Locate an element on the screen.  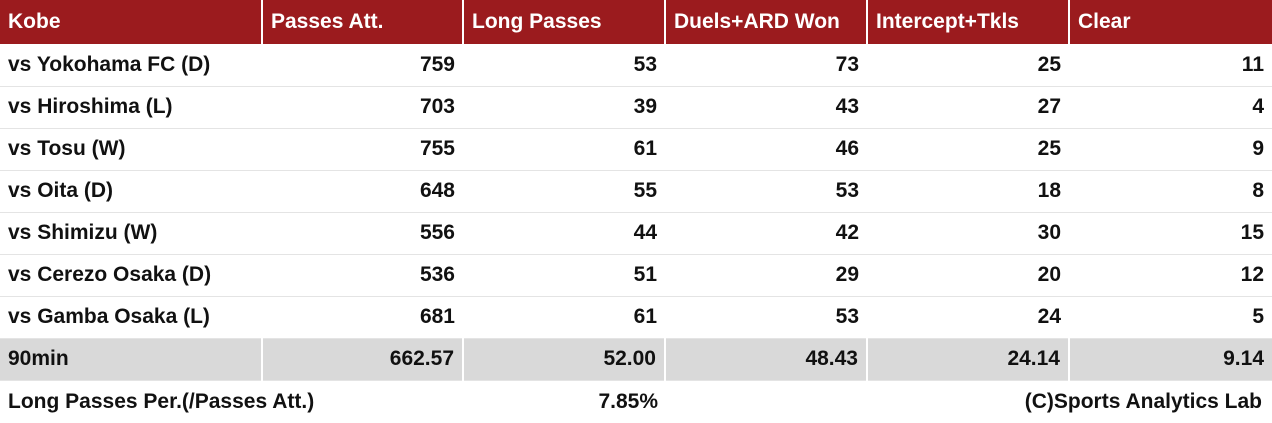
cell: 44 is located at coordinates (564, 233).